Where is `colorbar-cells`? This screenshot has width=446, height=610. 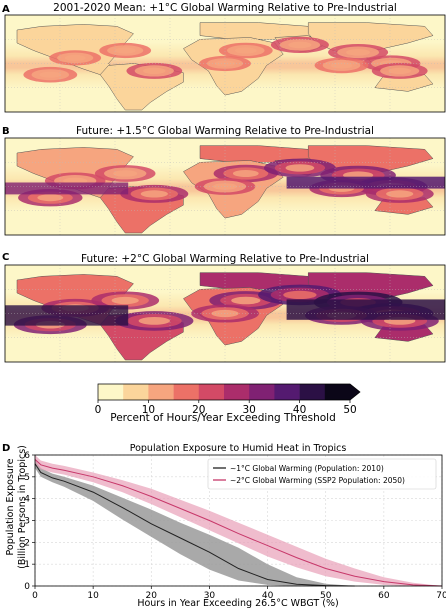
colorbar-cells is located at coordinates (229, 392).